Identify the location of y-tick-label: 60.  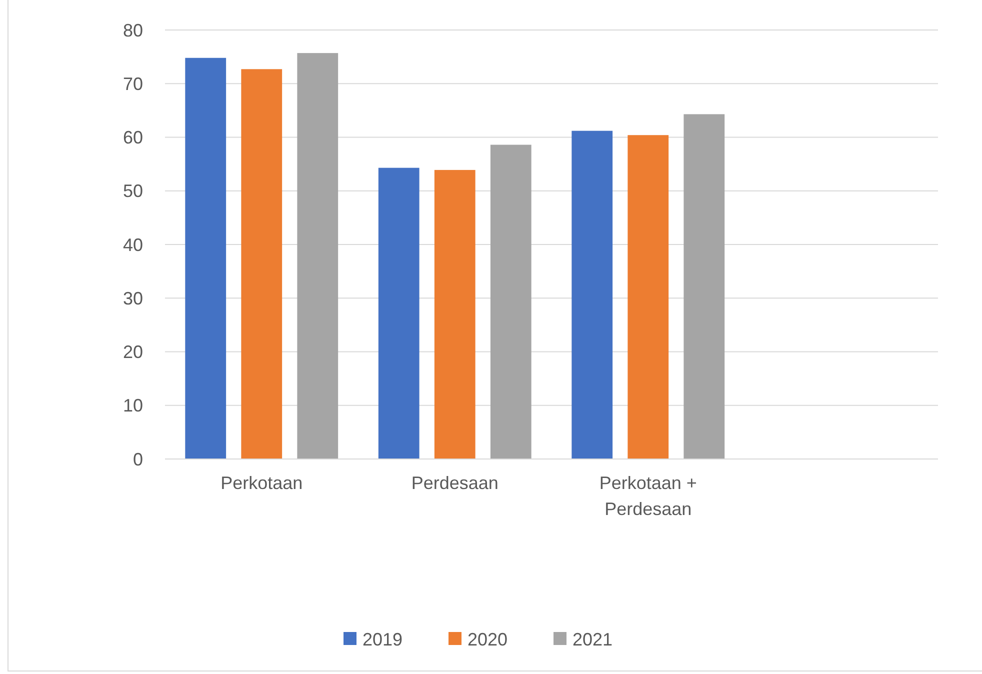
(132, 138).